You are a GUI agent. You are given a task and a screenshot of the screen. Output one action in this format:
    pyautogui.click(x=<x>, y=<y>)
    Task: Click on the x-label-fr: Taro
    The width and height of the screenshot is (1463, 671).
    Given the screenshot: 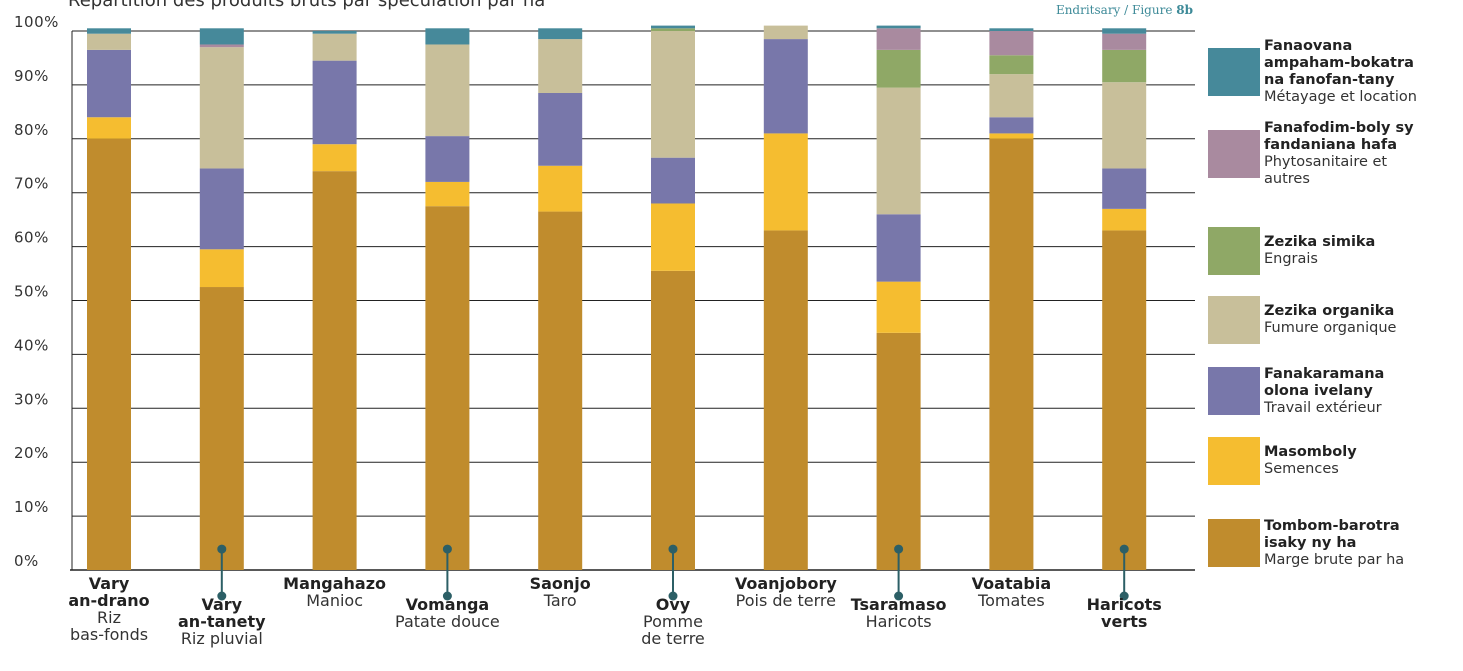 What is the action you would take?
    pyautogui.click(x=560, y=600)
    